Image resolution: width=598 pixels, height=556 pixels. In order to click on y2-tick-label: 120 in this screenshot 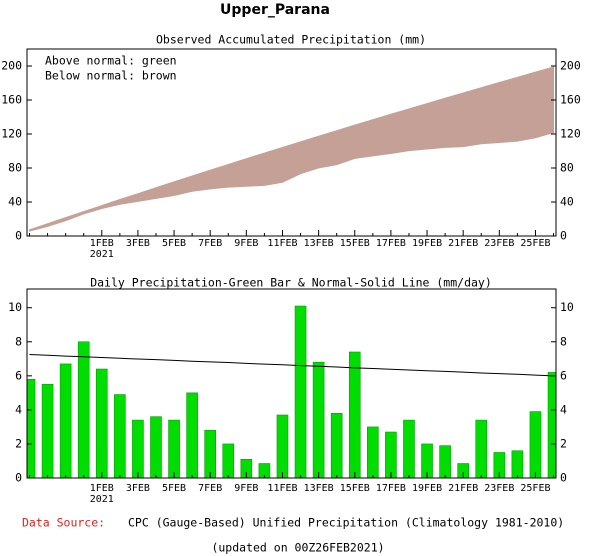, I will do `click(570, 134)`.